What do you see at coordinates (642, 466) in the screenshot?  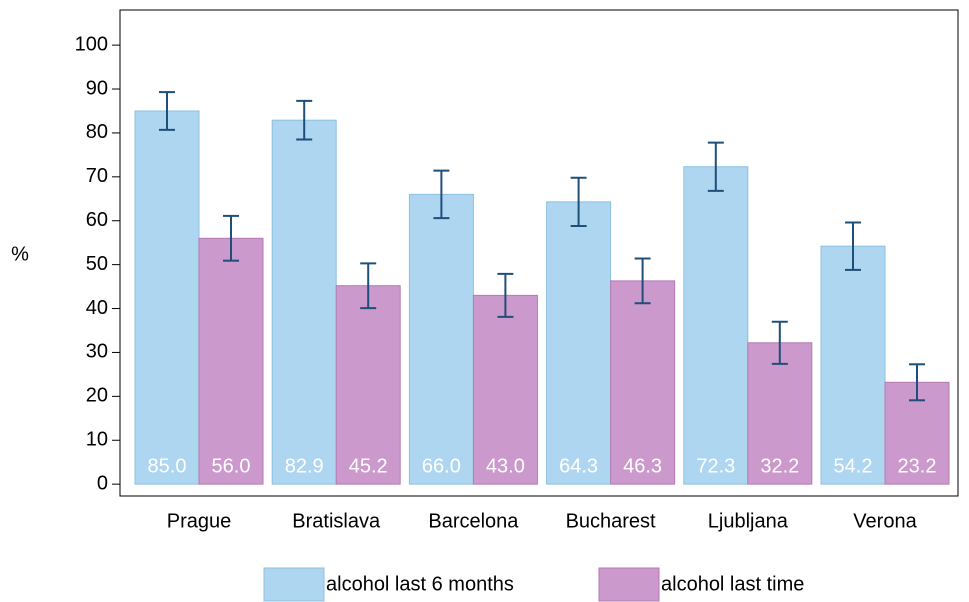 I see `data-label: 46.3` at bounding box center [642, 466].